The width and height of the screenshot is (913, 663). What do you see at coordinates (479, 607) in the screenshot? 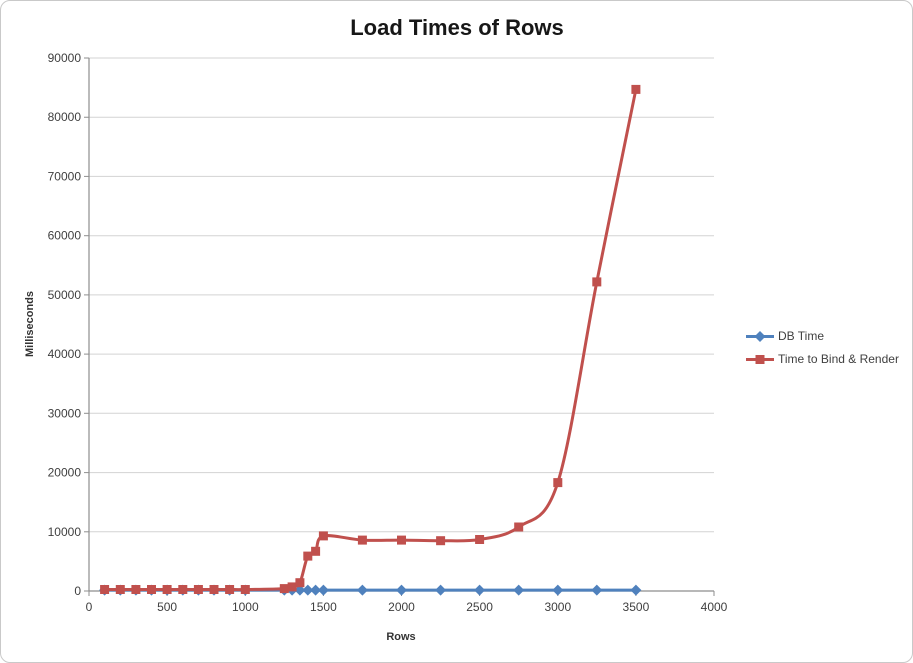
I see `svg-text: 2500` at bounding box center [479, 607].